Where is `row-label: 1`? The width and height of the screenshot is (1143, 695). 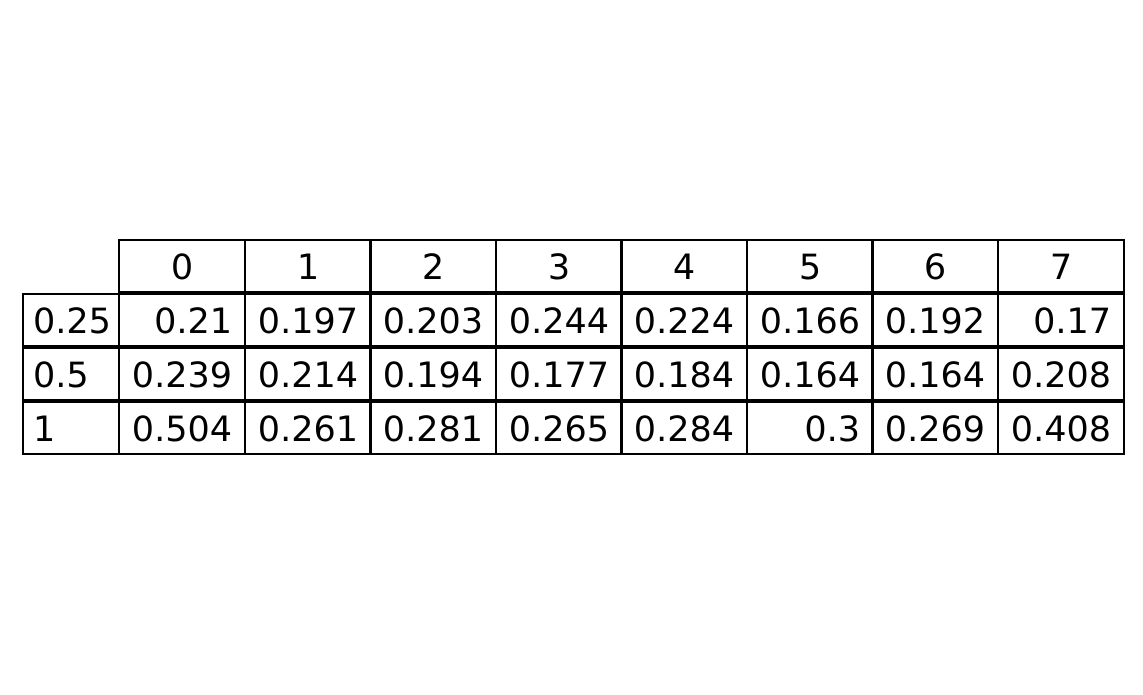 row-label: 1 is located at coordinates (71, 428).